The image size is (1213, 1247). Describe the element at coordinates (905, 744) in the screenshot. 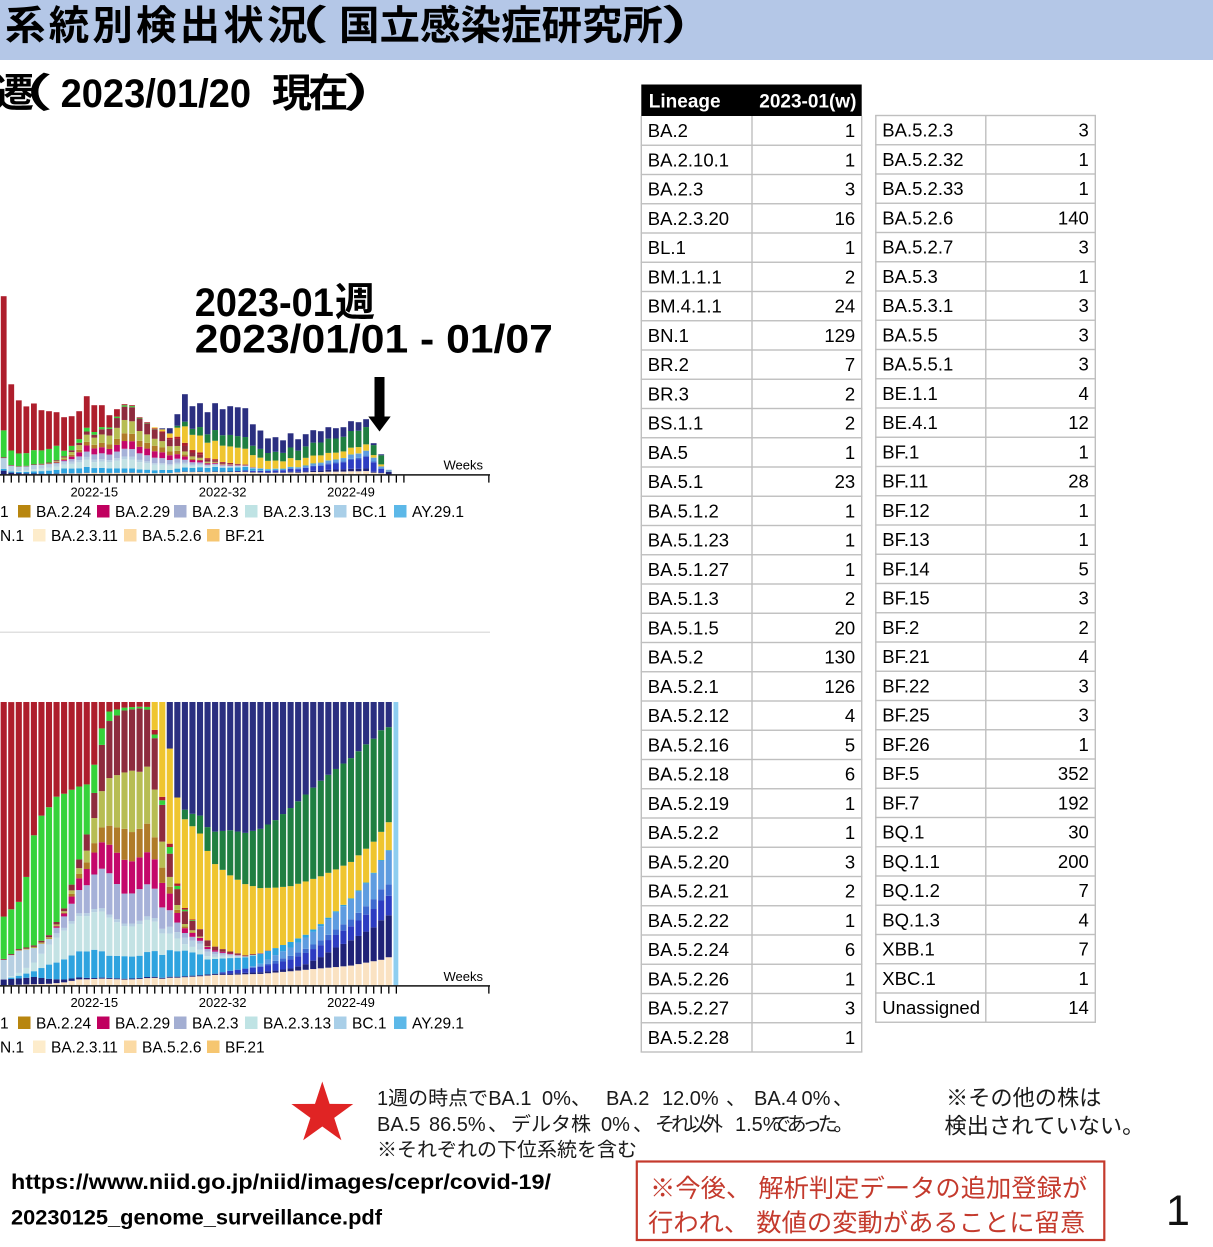

I see `svg-text: BF.26` at that location.